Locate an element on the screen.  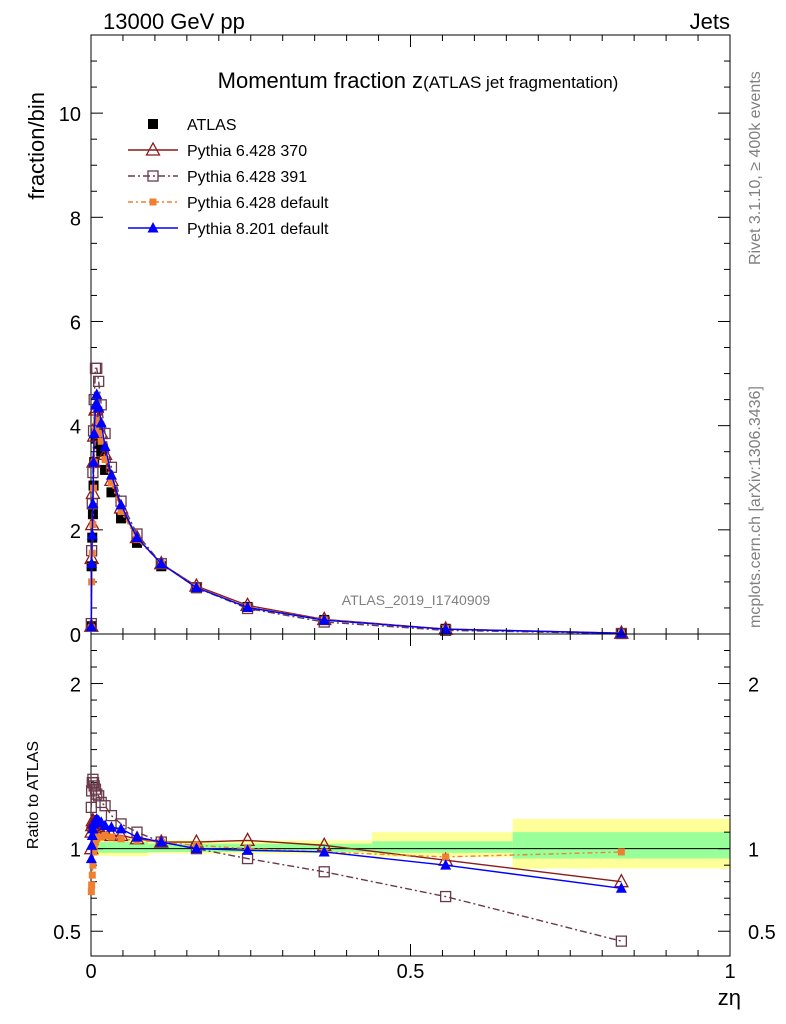
ratio-y-axis-label: Ratio to ATLAS is located at coordinates (33, 795).